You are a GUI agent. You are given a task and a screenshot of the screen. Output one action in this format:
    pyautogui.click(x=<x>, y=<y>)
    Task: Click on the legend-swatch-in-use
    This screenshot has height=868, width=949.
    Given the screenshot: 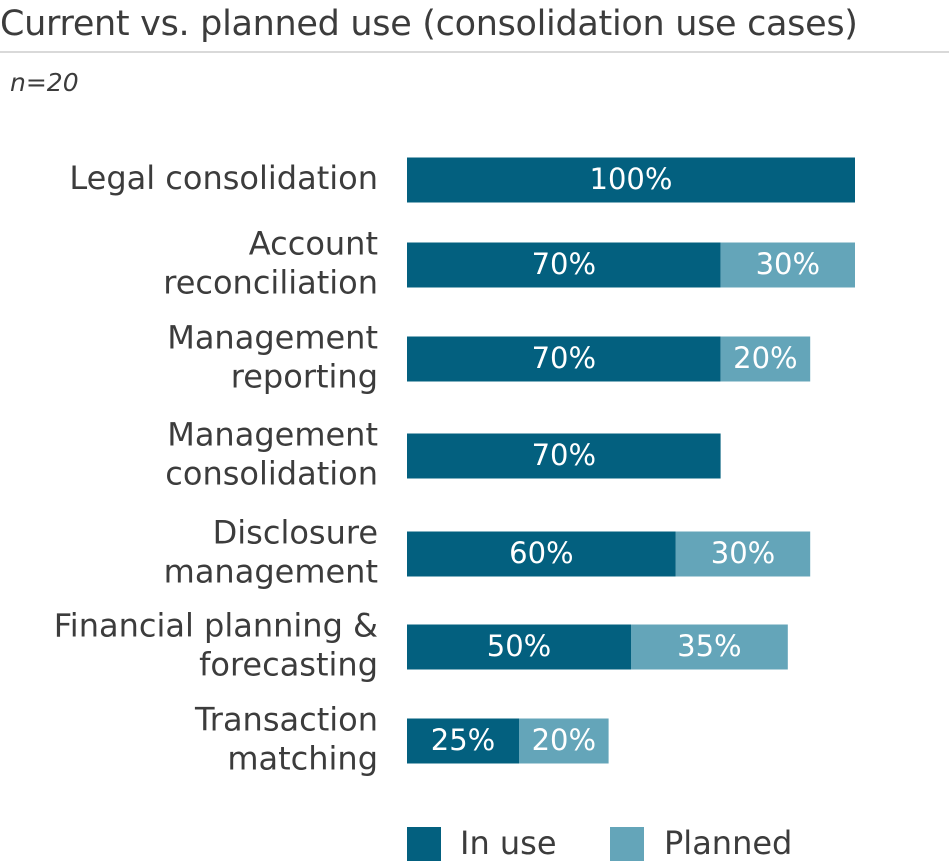 What is the action you would take?
    pyautogui.click(x=424, y=844)
    